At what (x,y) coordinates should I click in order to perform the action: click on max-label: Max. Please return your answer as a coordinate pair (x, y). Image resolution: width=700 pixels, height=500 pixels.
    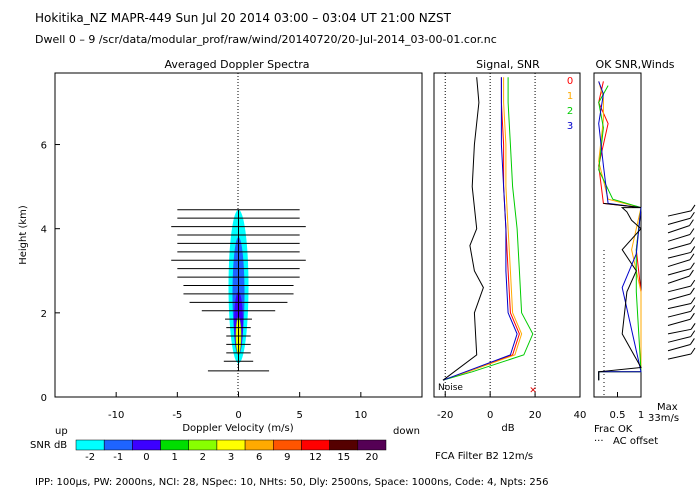
    Looking at the image, I should click on (667, 407).